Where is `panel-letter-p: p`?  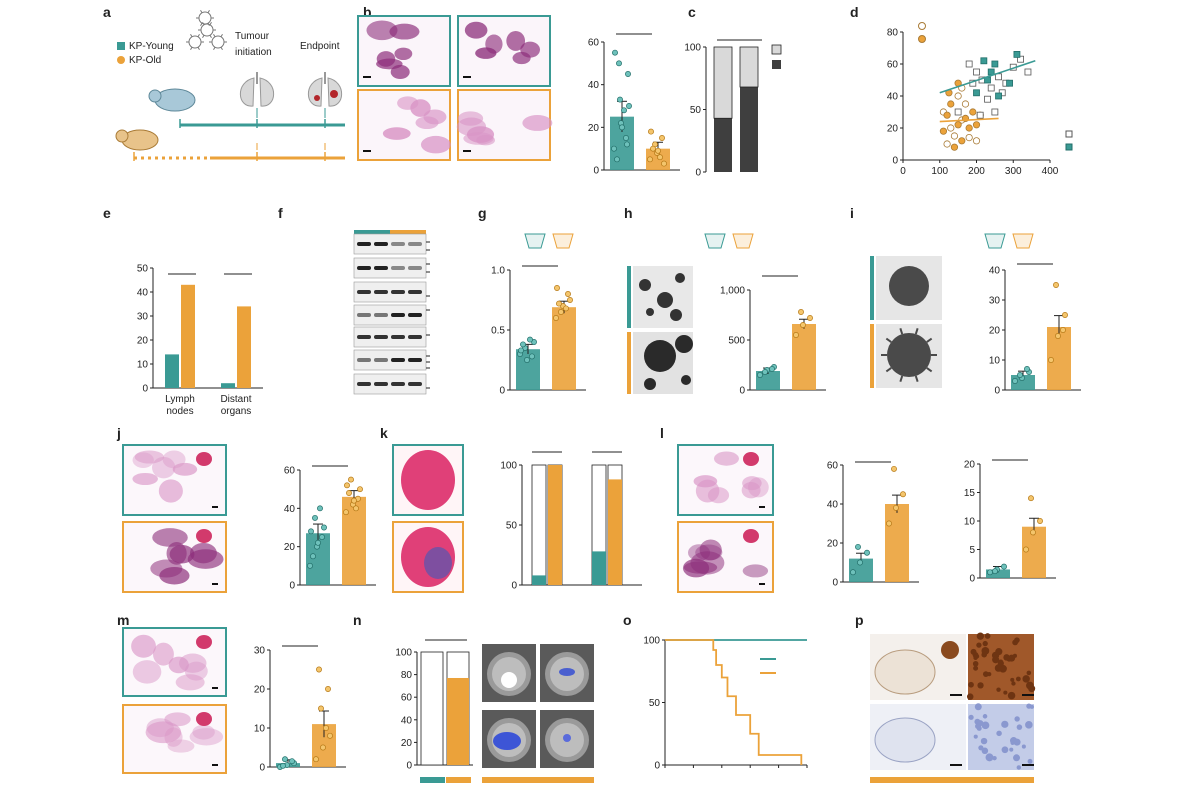 panel-letter-p: p is located at coordinates (859, 620).